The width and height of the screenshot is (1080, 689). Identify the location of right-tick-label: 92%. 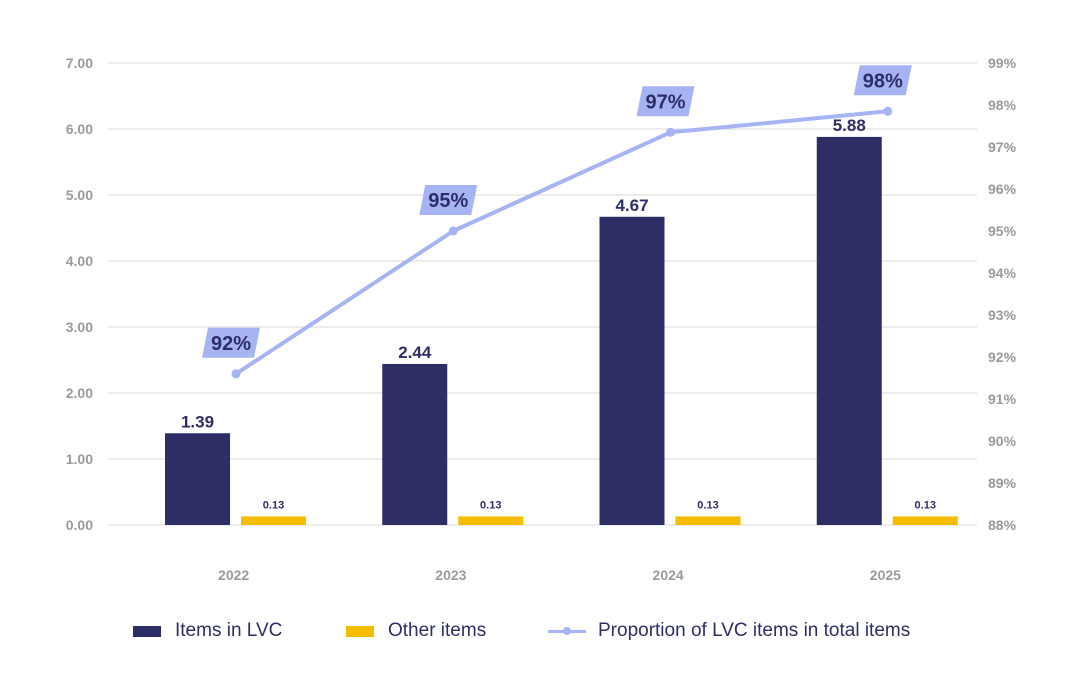
(1002, 357).